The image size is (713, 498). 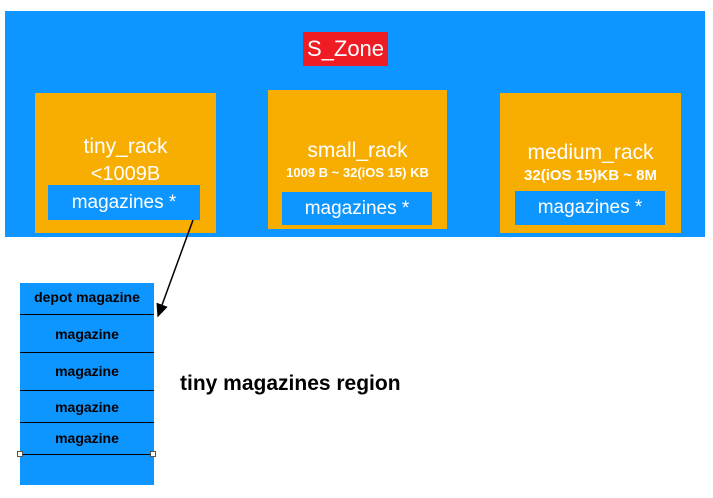 I want to click on small-rack-name: small_rack, so click(x=357, y=150).